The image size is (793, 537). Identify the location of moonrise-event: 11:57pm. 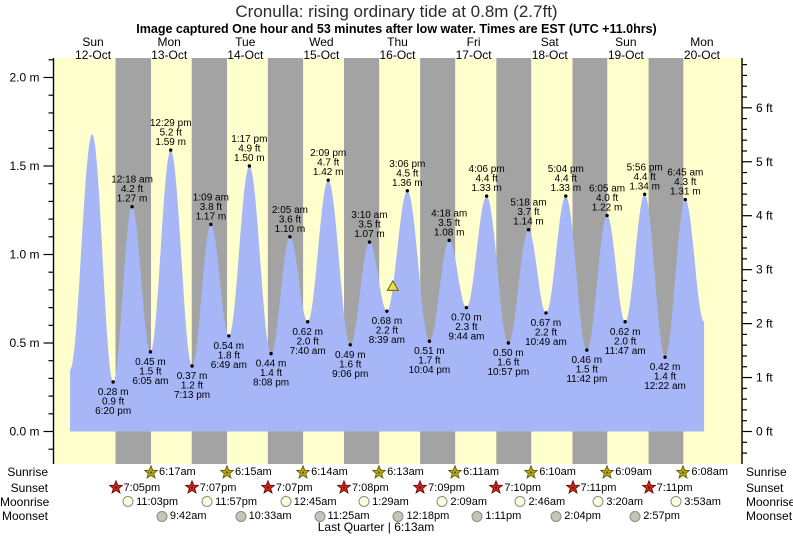
(228, 501).